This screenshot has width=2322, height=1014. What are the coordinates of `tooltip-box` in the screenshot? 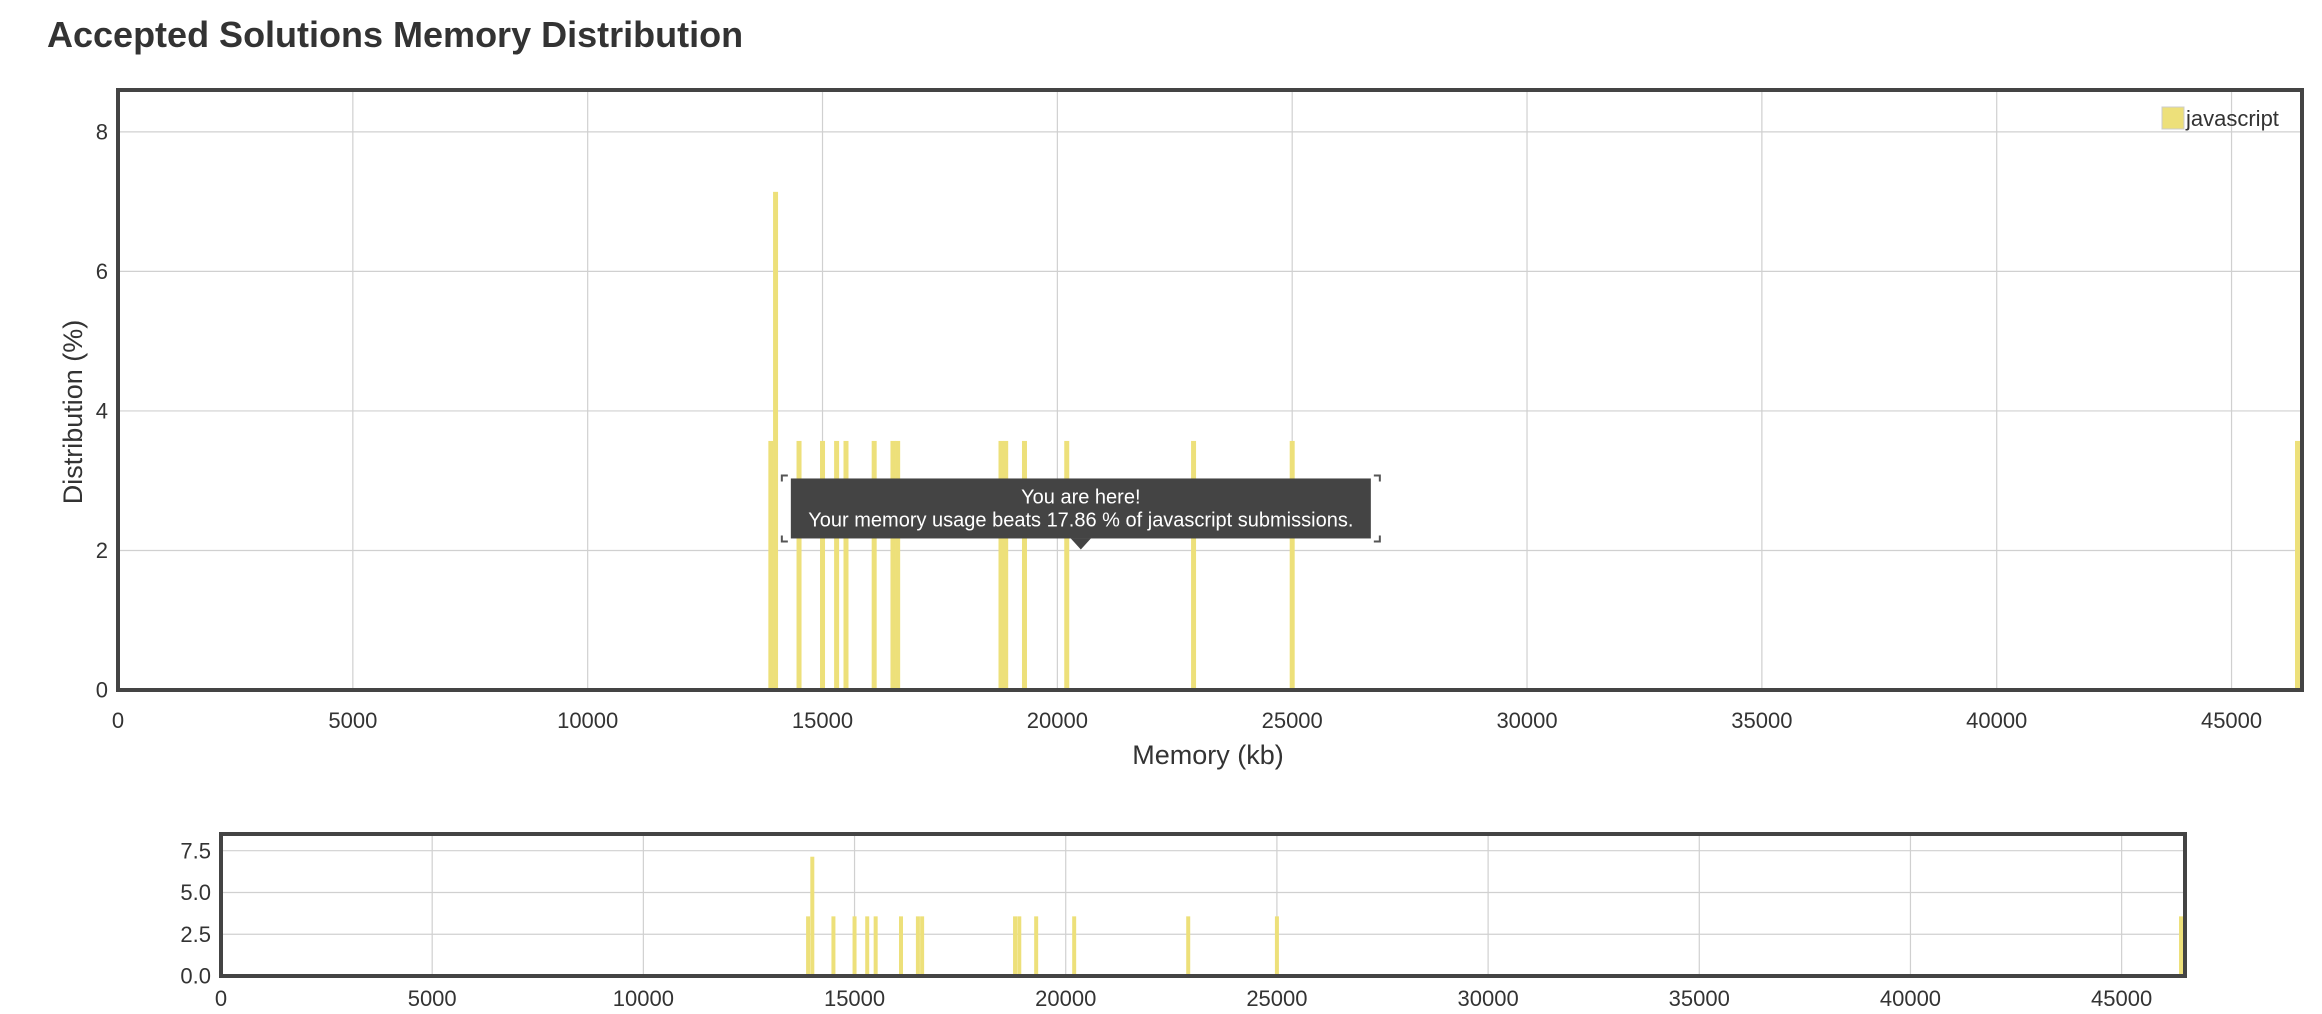 It's located at (1080, 508).